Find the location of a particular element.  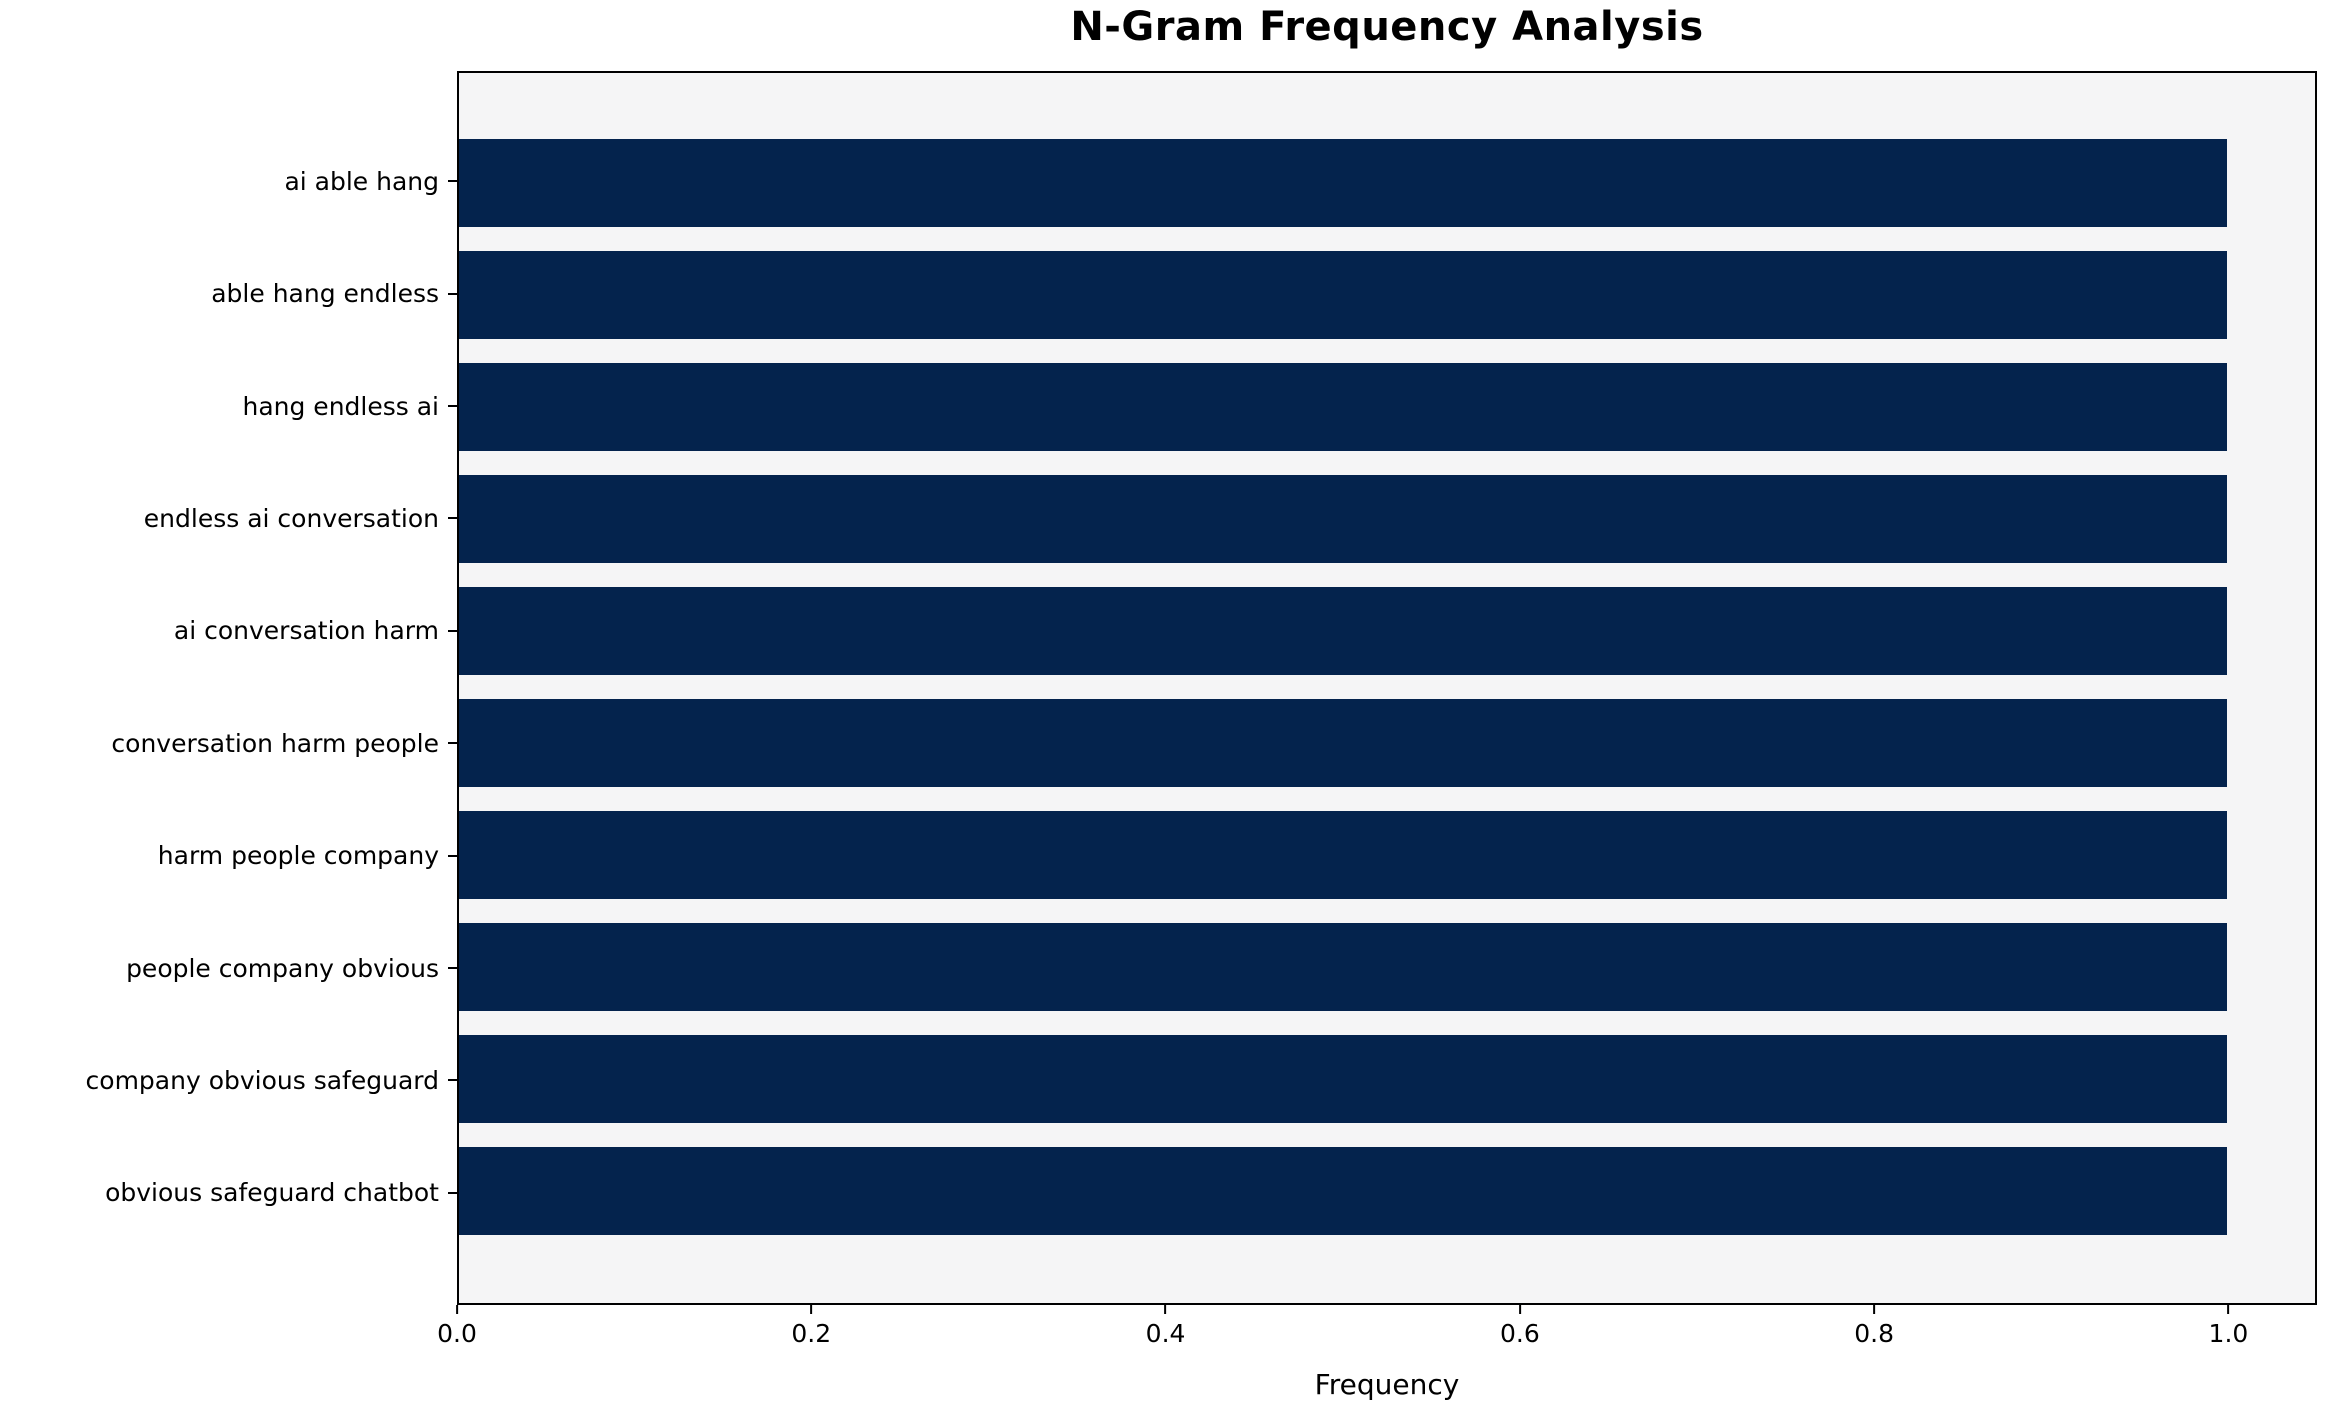

y-label-row: obvious safeguard chatbot is located at coordinates (228, 1193).